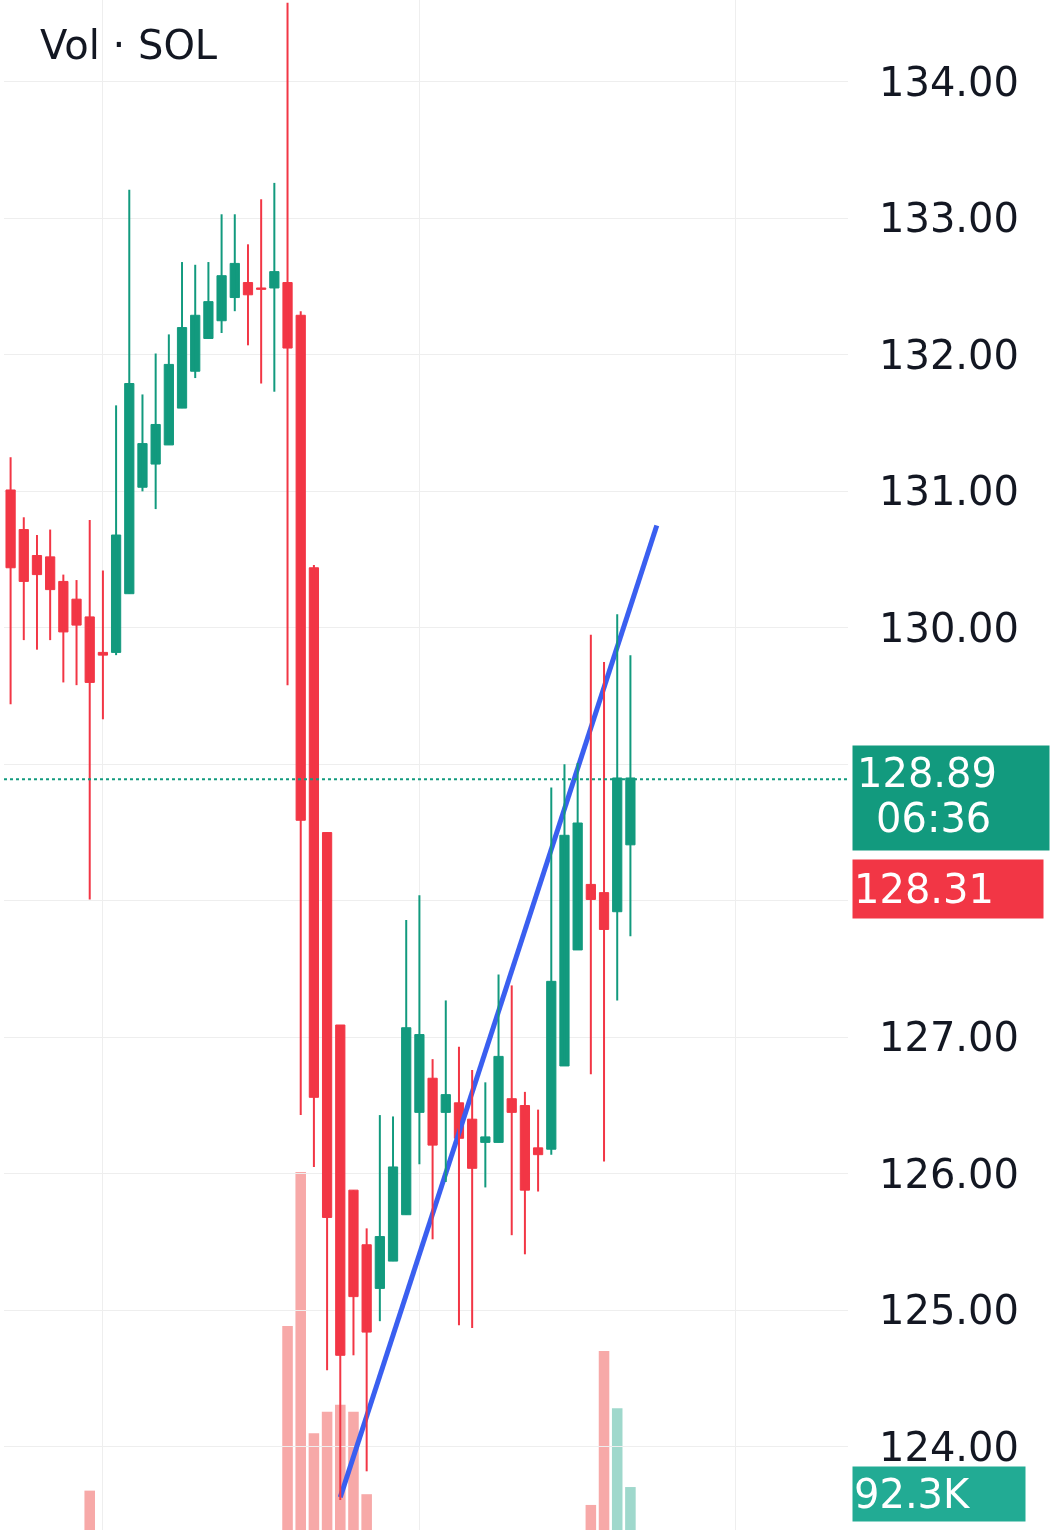 Image resolution: width=1064 pixels, height=1530 pixels. Describe the element at coordinates (913, 1494) in the screenshot. I see `text: 92.3K` at that location.